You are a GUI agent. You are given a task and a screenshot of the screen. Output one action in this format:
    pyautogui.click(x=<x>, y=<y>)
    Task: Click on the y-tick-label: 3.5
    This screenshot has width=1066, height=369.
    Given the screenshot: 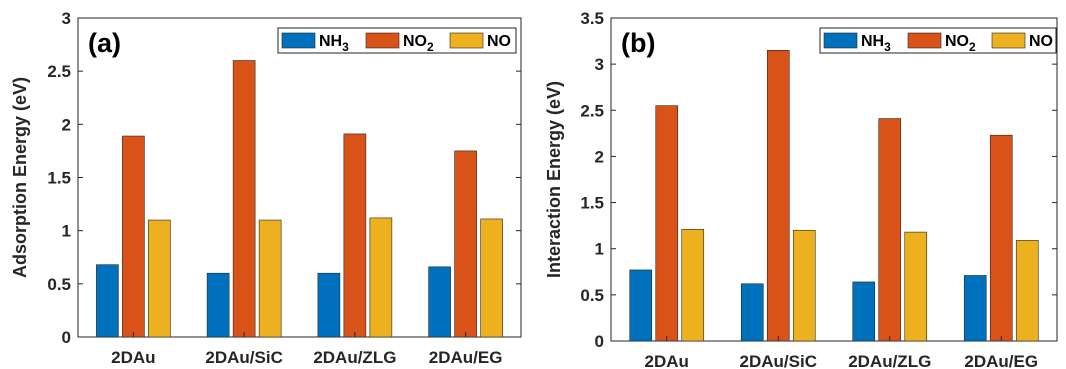 What is the action you would take?
    pyautogui.click(x=592, y=18)
    